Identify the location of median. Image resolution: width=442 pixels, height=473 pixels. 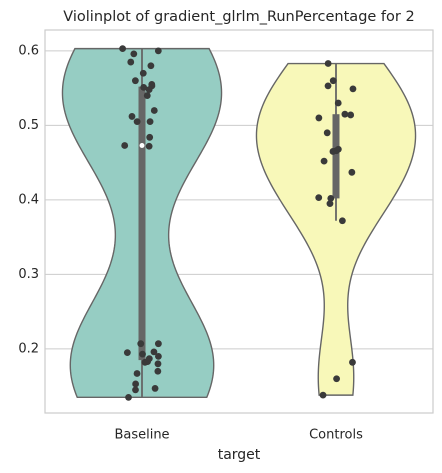
(142, 145).